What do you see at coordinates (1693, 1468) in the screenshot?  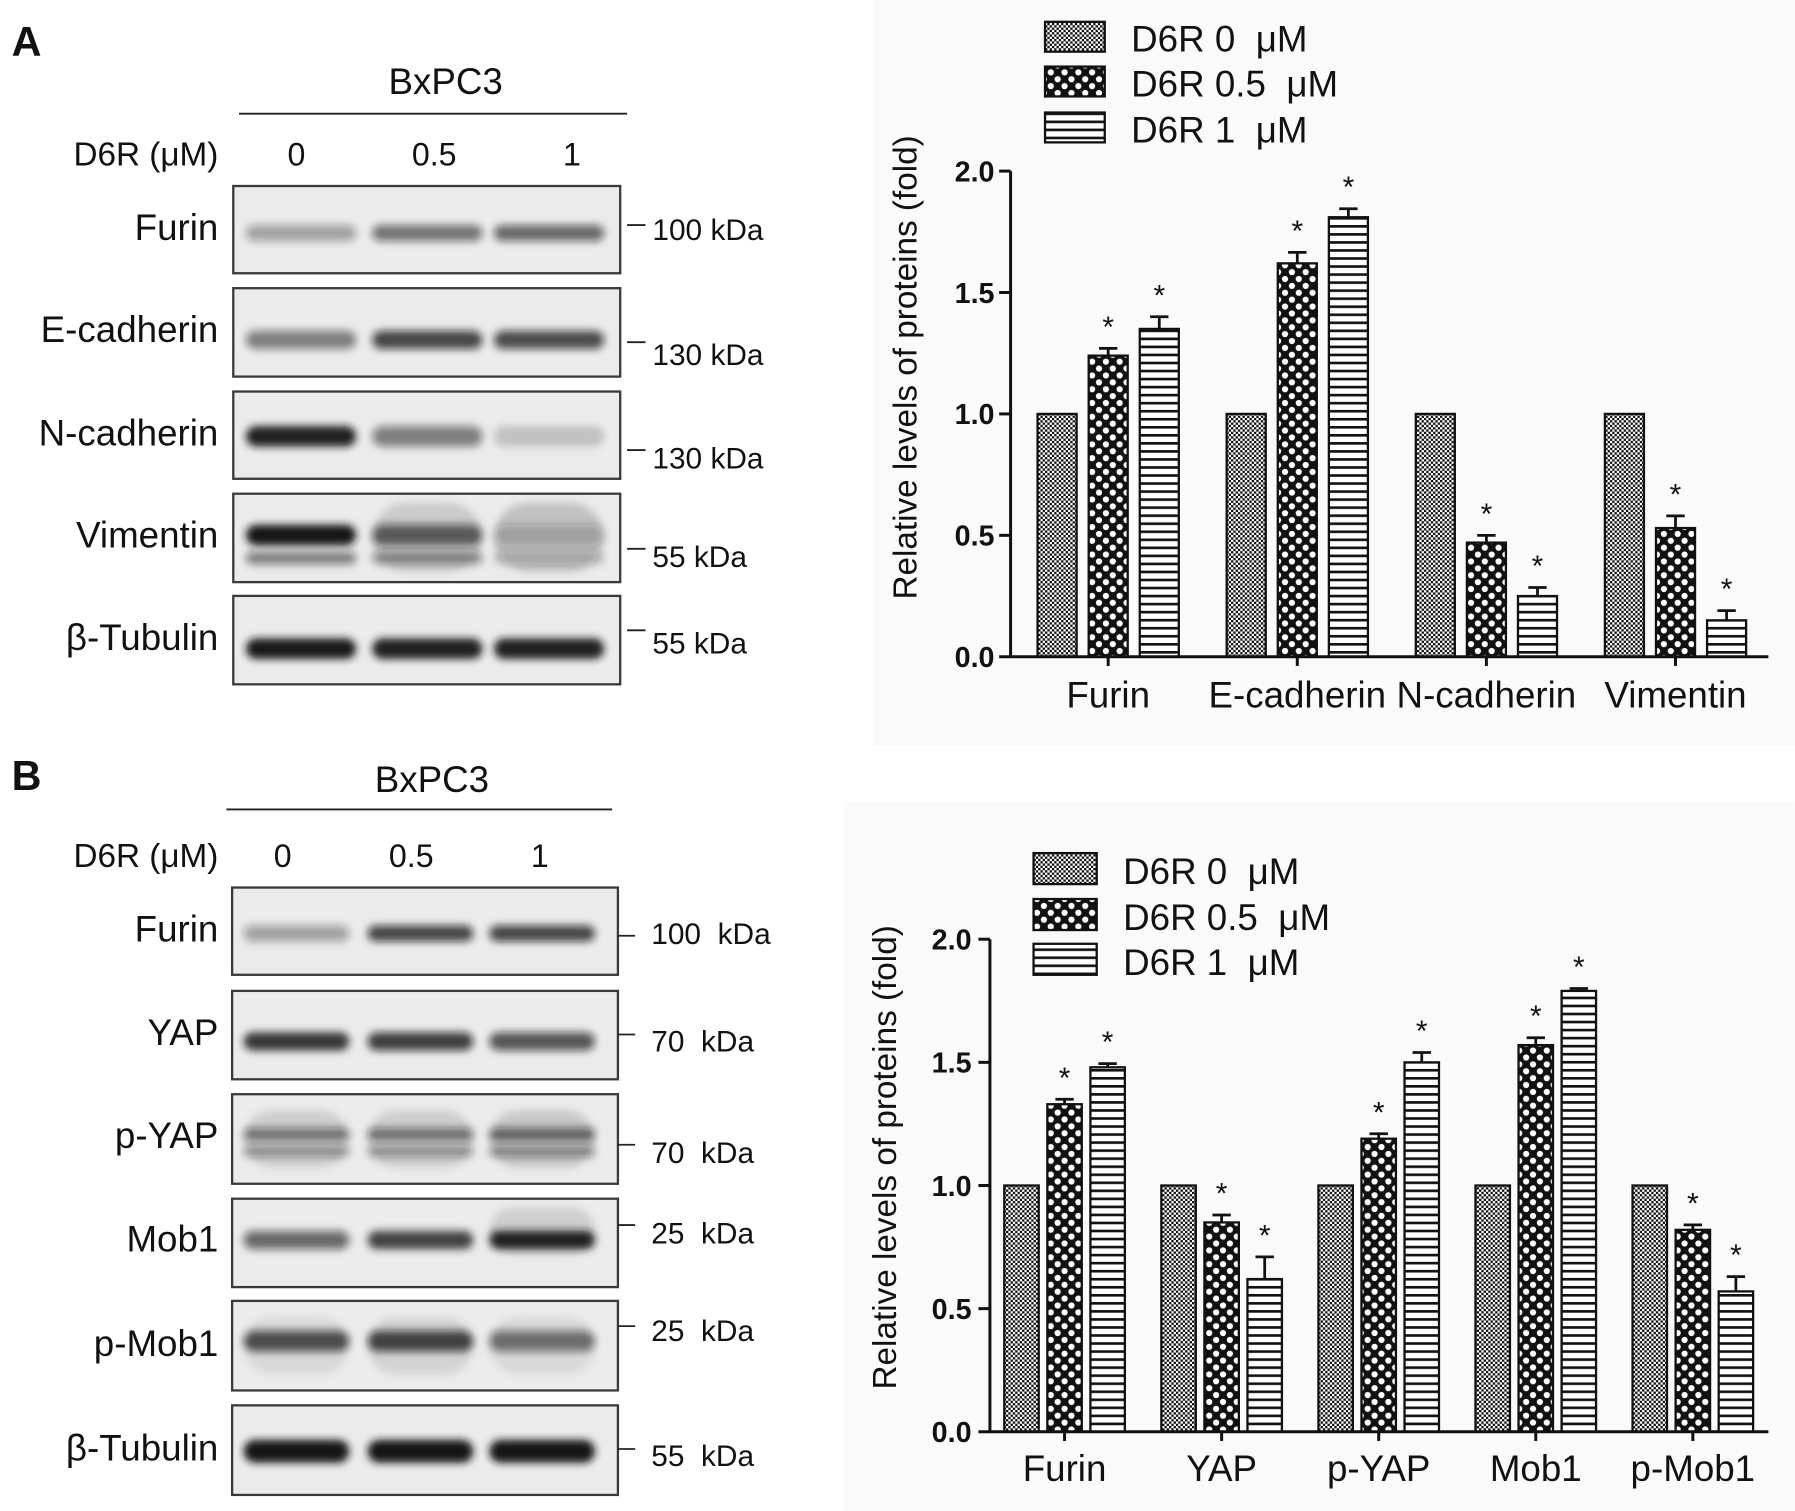 I see `x-tick-label-p-mob1: p-Mob1` at bounding box center [1693, 1468].